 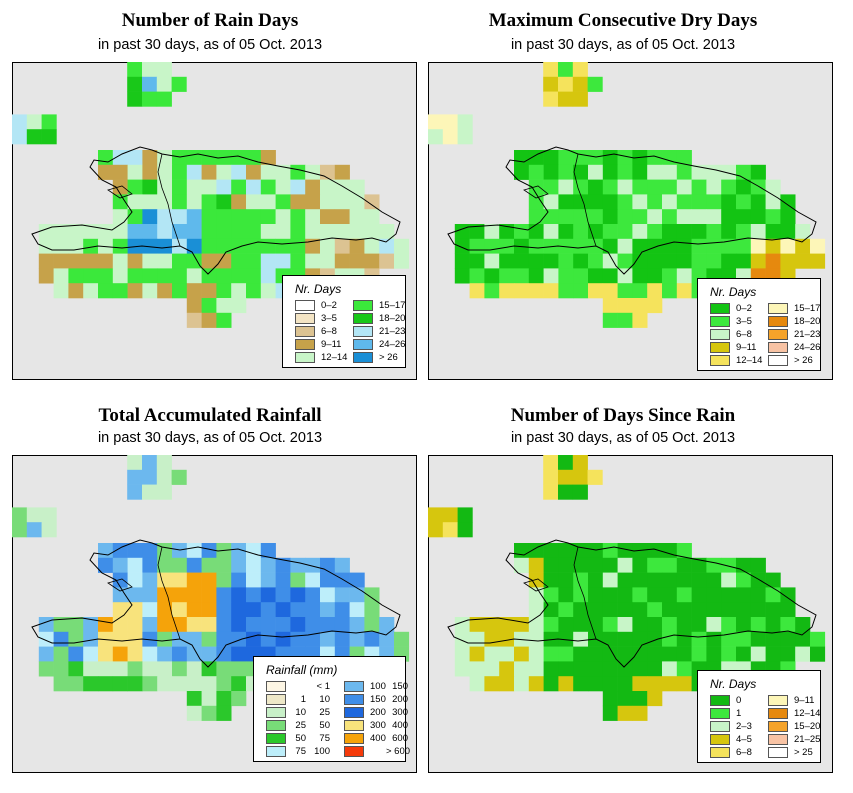 What do you see at coordinates (323, 686) in the screenshot?
I see `legend-high: < 1` at bounding box center [323, 686].